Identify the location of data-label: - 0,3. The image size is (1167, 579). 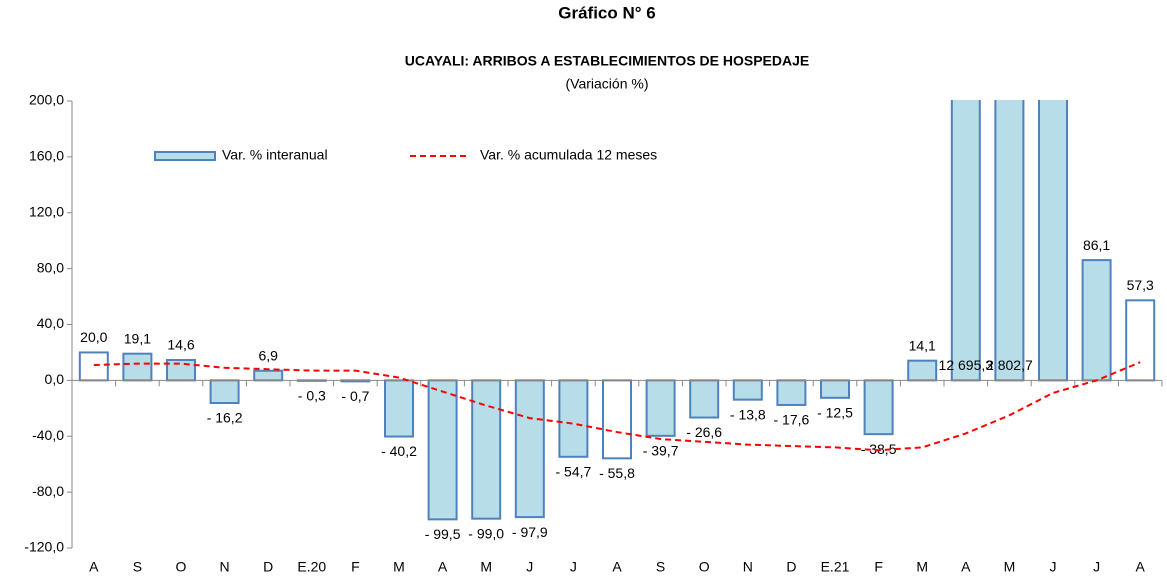
(312, 395).